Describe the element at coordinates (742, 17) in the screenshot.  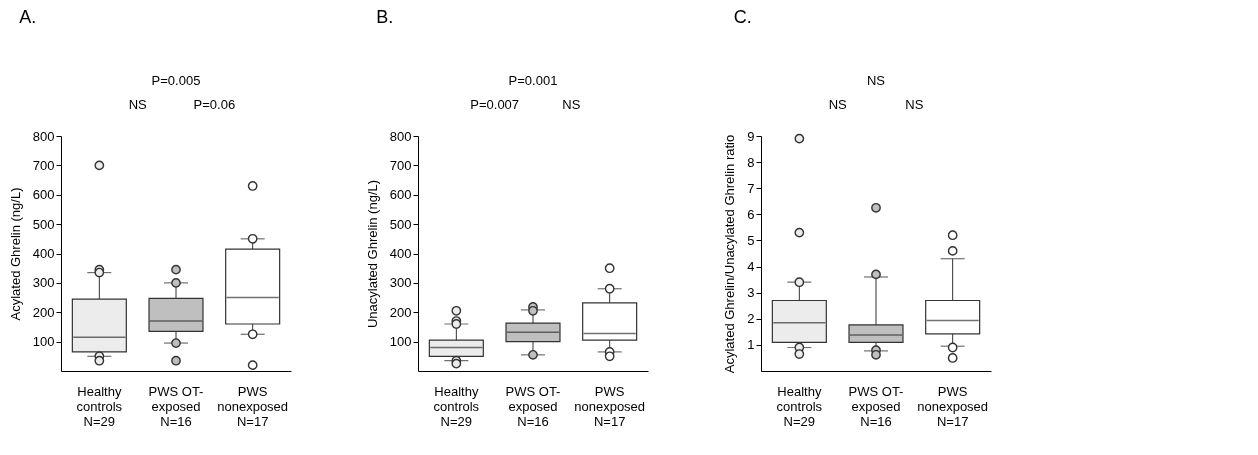
I see `chart-title: C.` at that location.